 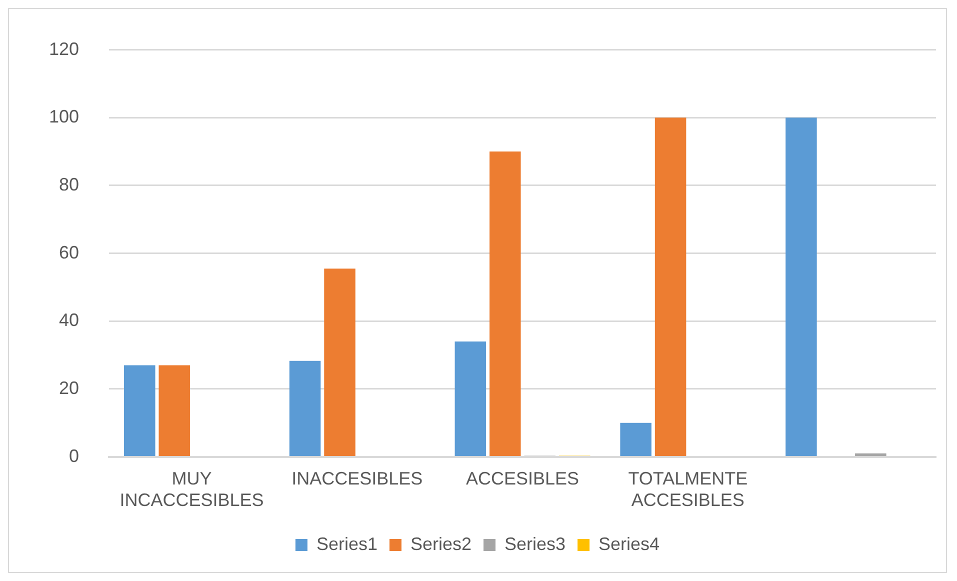 What do you see at coordinates (69, 184) in the screenshot?
I see `y-tick-label: 80` at bounding box center [69, 184].